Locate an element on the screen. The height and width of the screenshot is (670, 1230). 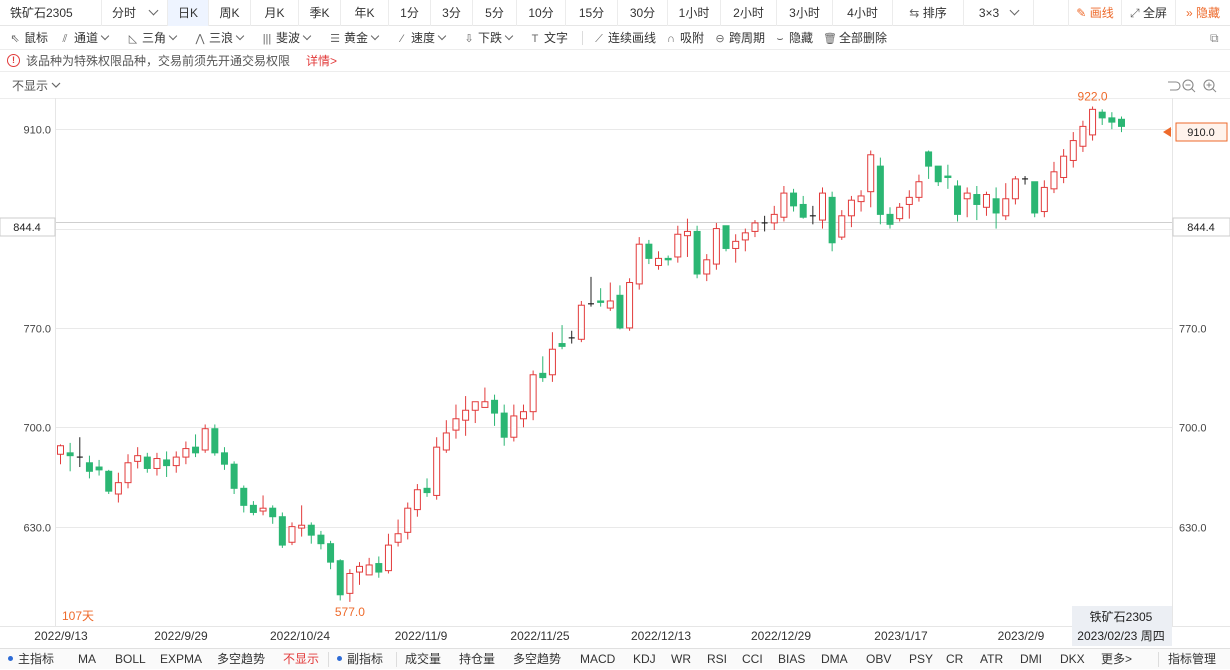
period-tab-15: 4小时 is located at coordinates (863, 13).